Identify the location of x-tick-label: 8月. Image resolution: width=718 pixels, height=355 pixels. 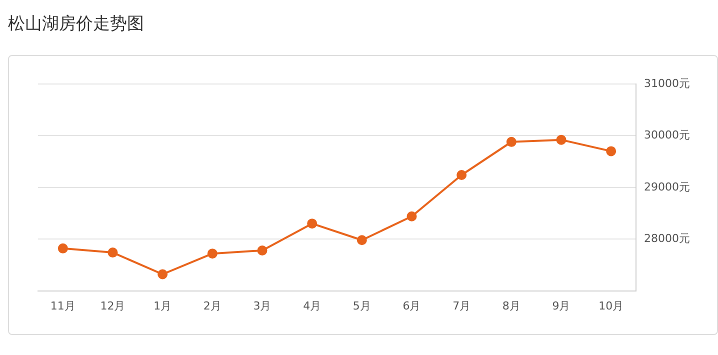
(511, 305).